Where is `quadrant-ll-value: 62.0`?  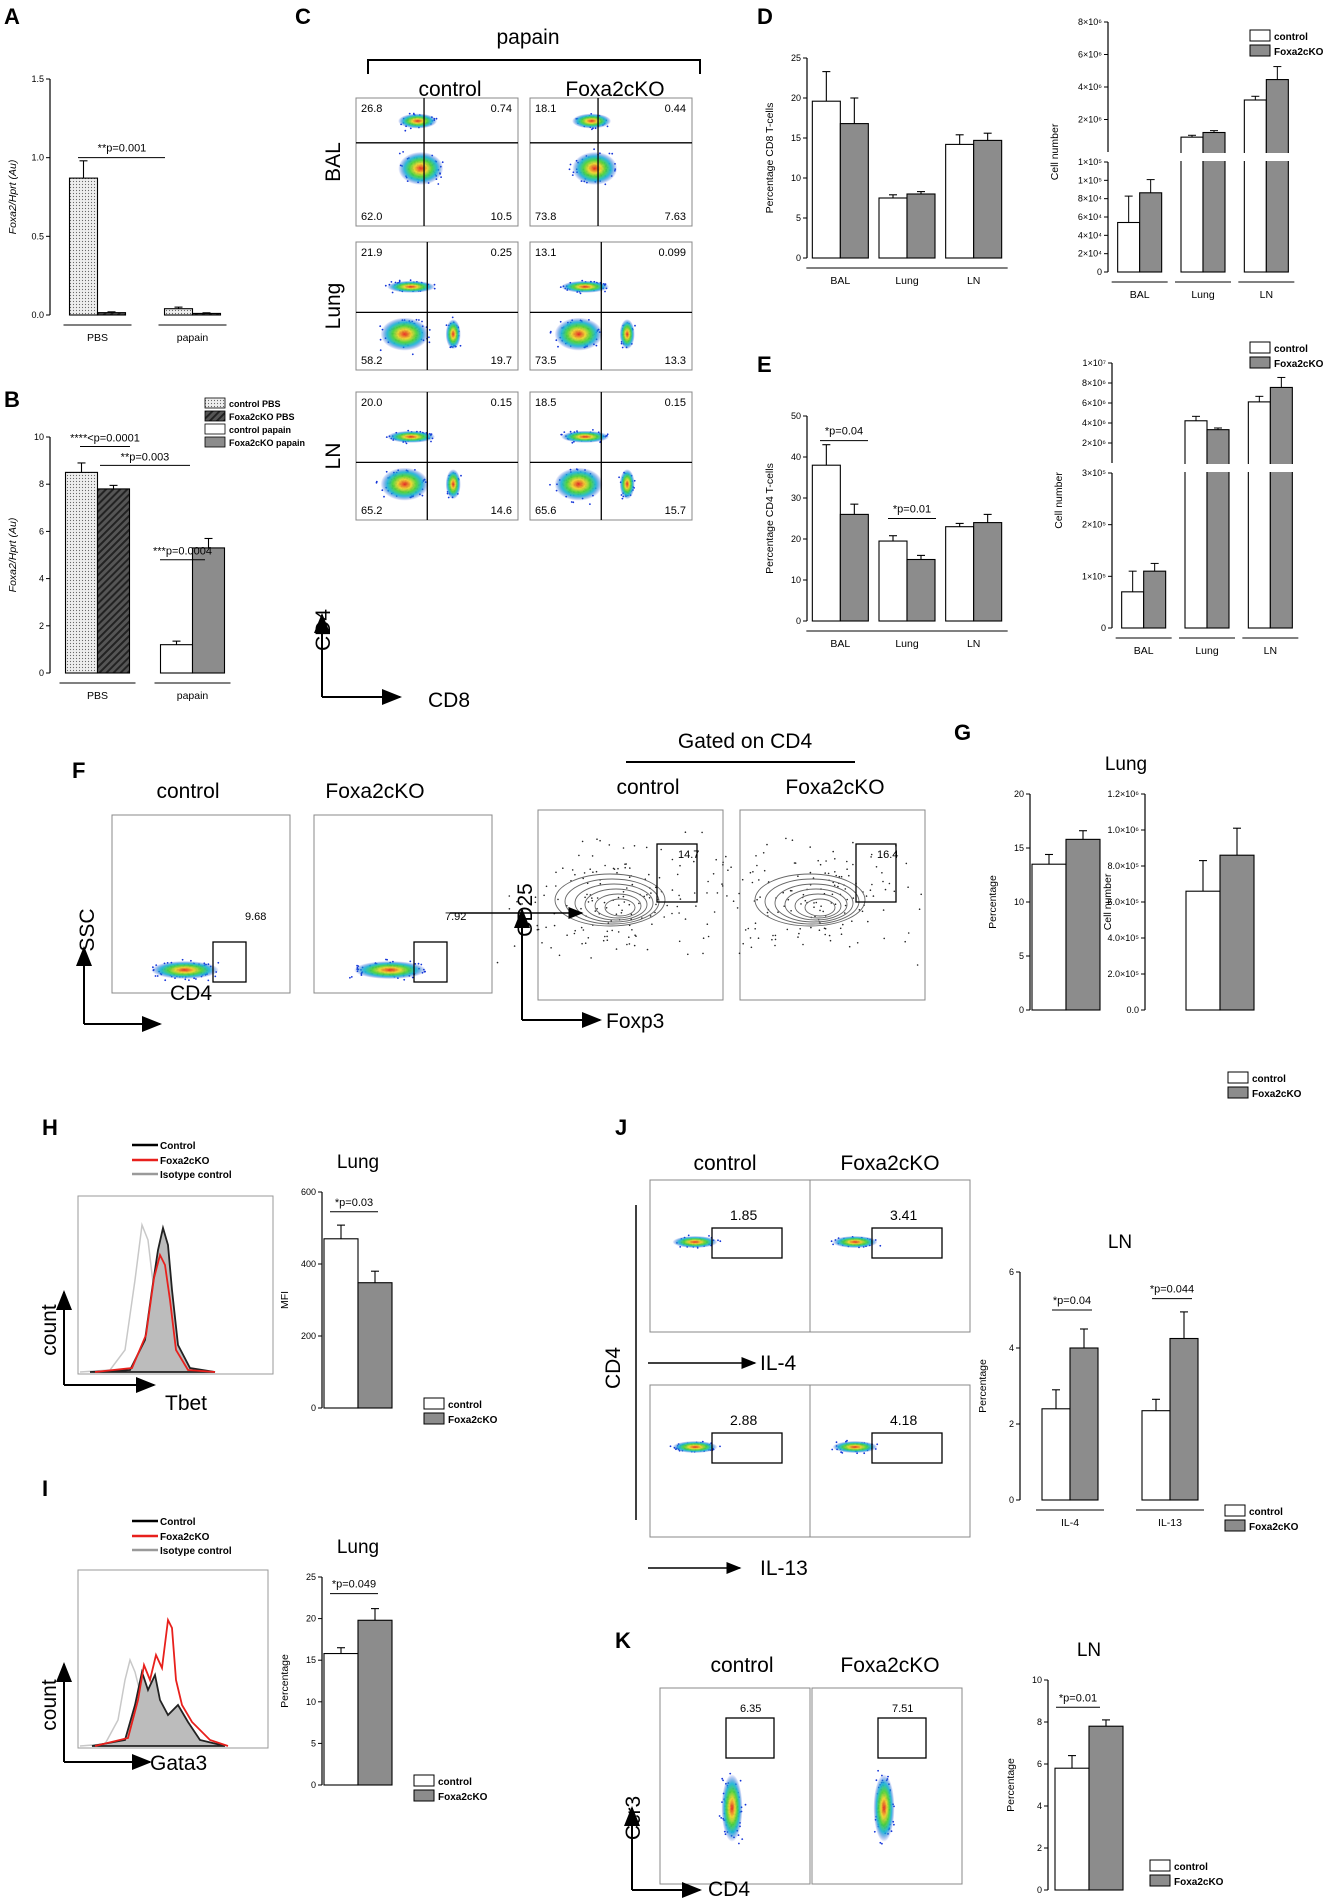 quadrant-ll-value: 62.0 is located at coordinates (371, 217).